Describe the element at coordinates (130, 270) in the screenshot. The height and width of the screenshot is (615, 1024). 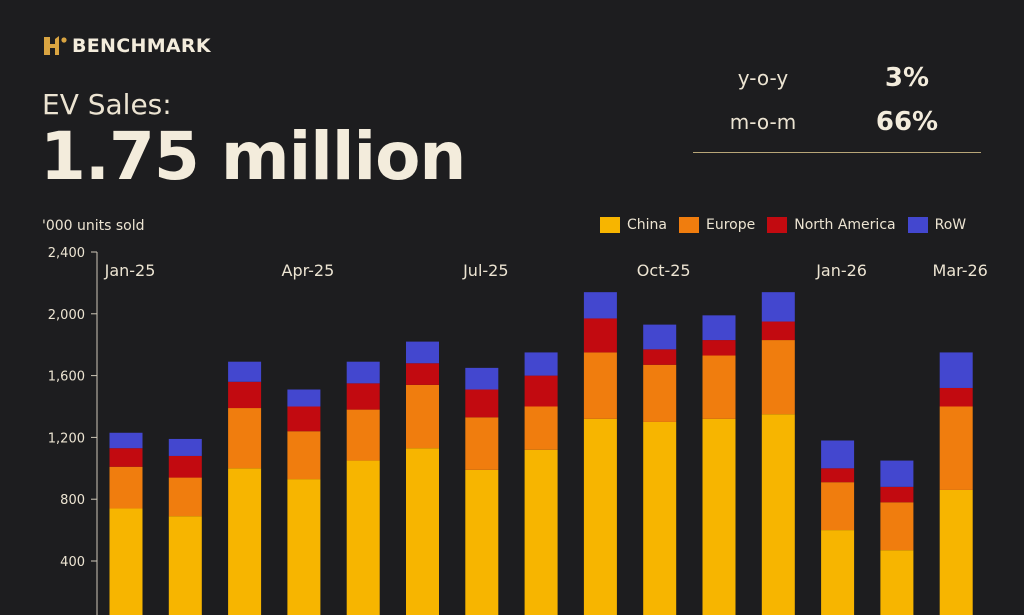
I see `x-tick-label: Jan-25` at that location.